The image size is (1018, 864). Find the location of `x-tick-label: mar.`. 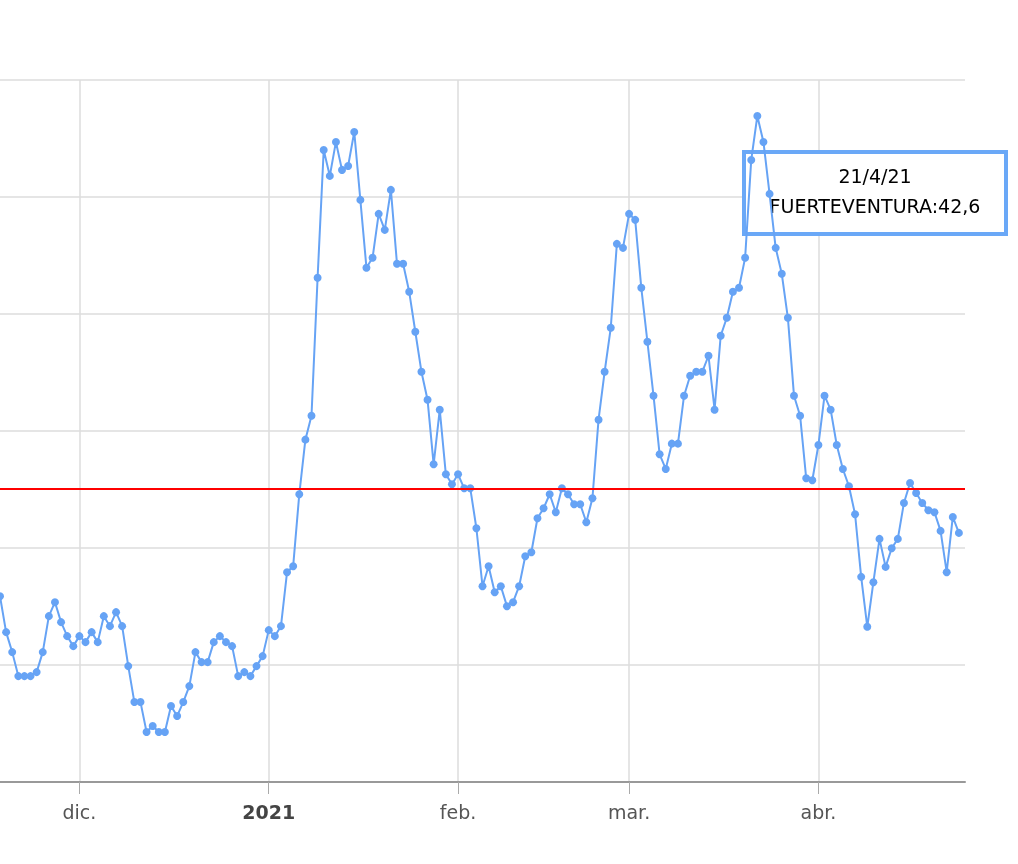

x-tick-label: mar. is located at coordinates (629, 811).